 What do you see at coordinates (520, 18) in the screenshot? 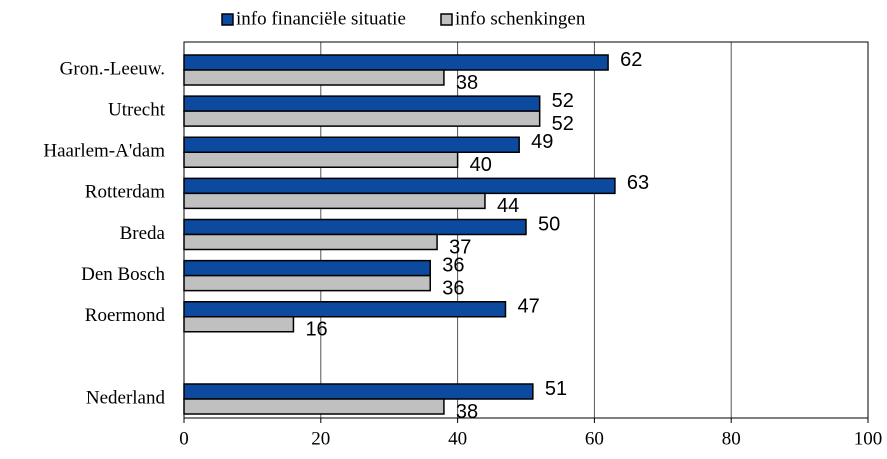
I see `legend-label: info schenkingen` at bounding box center [520, 18].